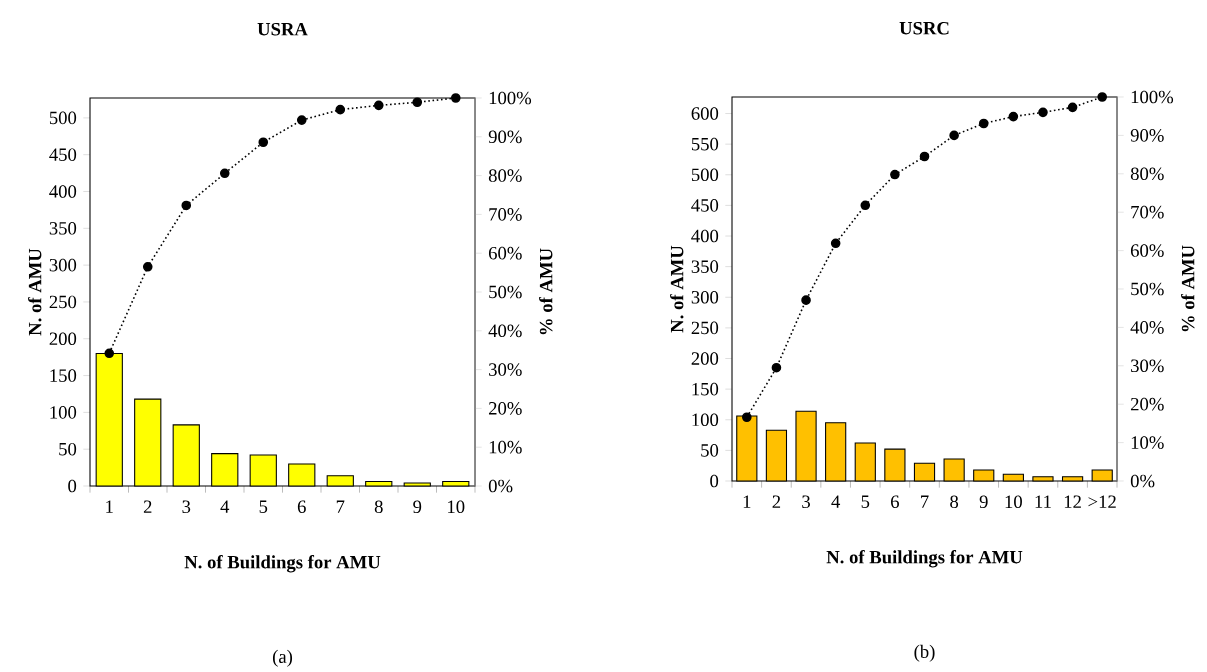  Describe the element at coordinates (705, 144) in the screenshot. I see `y-tick-label: 550` at that location.